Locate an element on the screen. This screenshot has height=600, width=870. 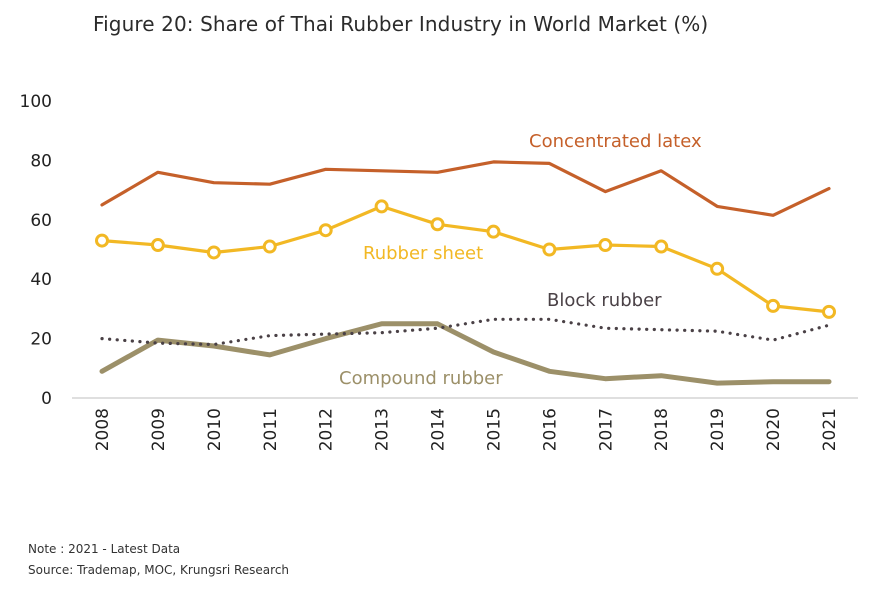
x-tick-label: 2013 is located at coordinates (383, 429).